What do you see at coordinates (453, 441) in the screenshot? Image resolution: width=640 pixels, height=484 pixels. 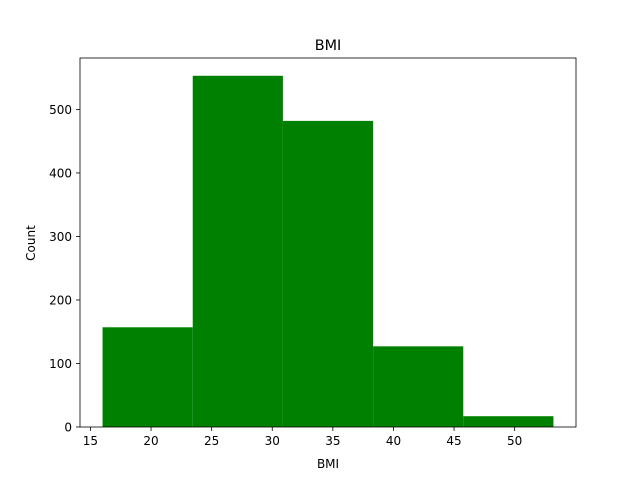 I see `x-tick-label: 45` at bounding box center [453, 441].